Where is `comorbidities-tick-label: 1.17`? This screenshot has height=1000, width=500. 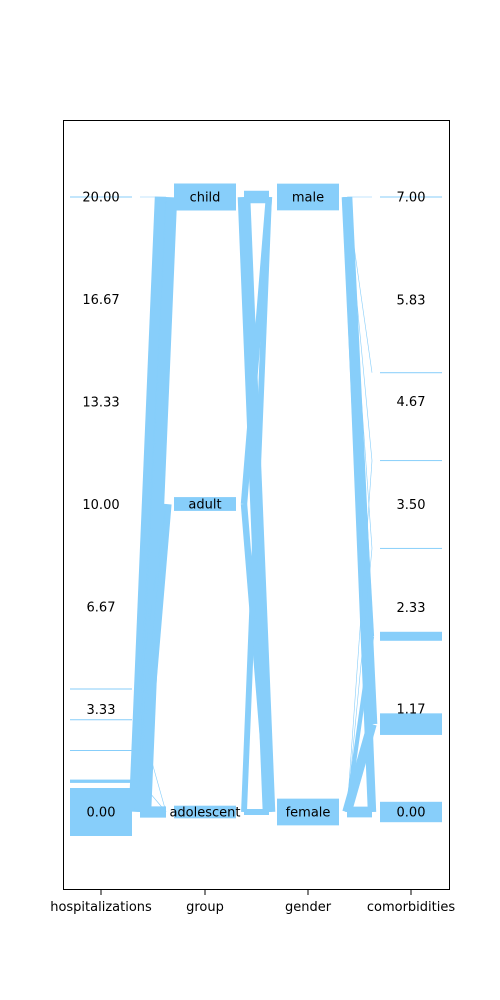
comorbidities-tick-label: 1.17 is located at coordinates (411, 710).